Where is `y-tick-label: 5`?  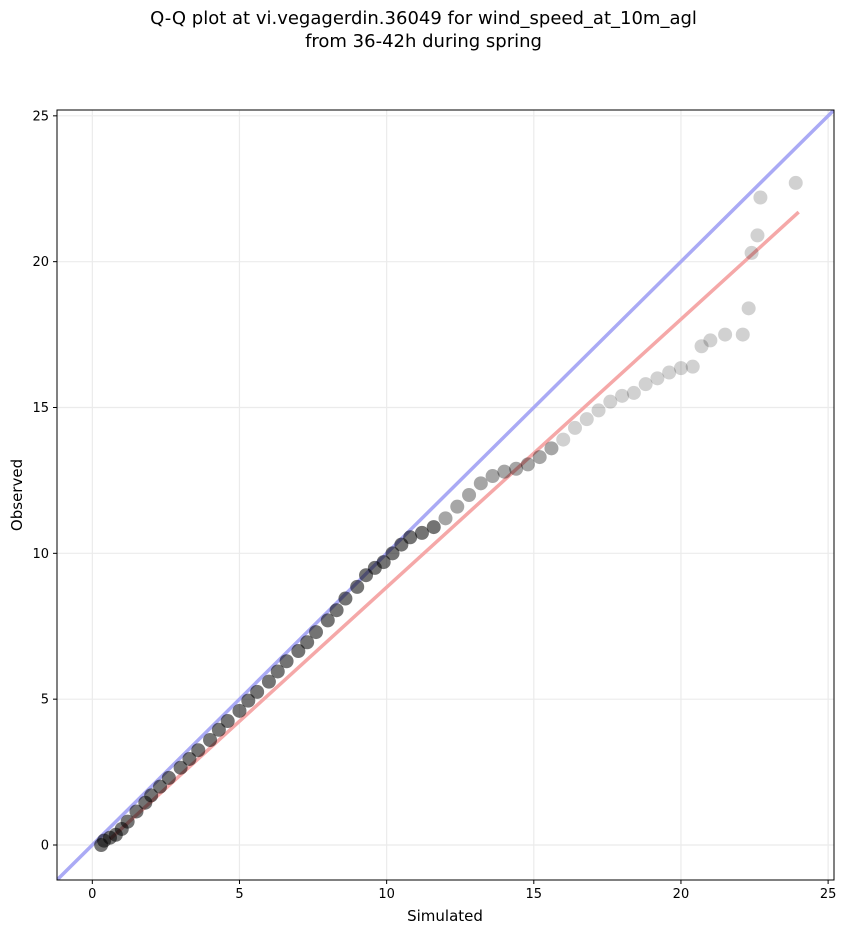 y-tick-label: 5 is located at coordinates (45, 700).